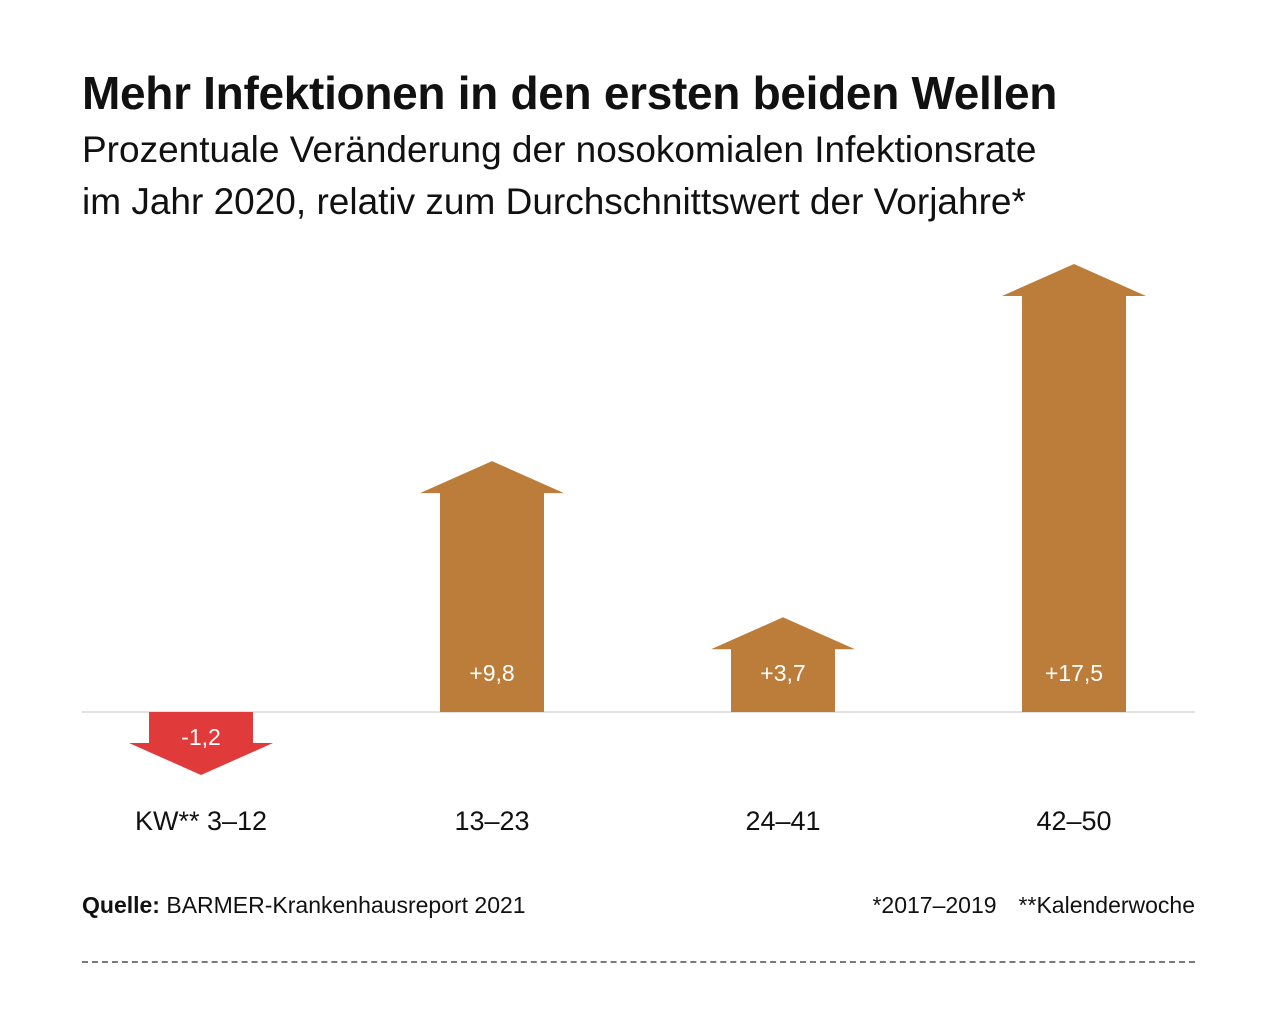 The image size is (1274, 1021). I want to click on footnotes: *2017–2019 **Kalenderwoche, so click(1033, 905).